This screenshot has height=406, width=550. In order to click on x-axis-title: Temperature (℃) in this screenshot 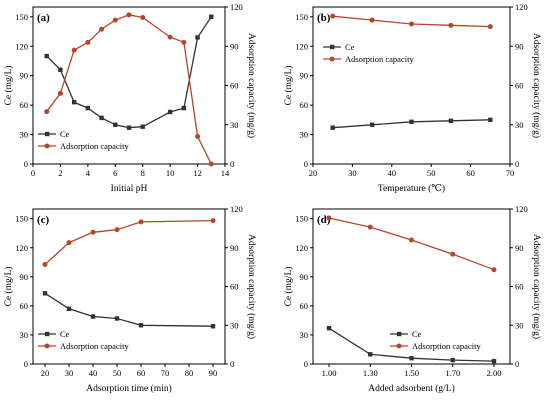, I will do `click(411, 188)`.